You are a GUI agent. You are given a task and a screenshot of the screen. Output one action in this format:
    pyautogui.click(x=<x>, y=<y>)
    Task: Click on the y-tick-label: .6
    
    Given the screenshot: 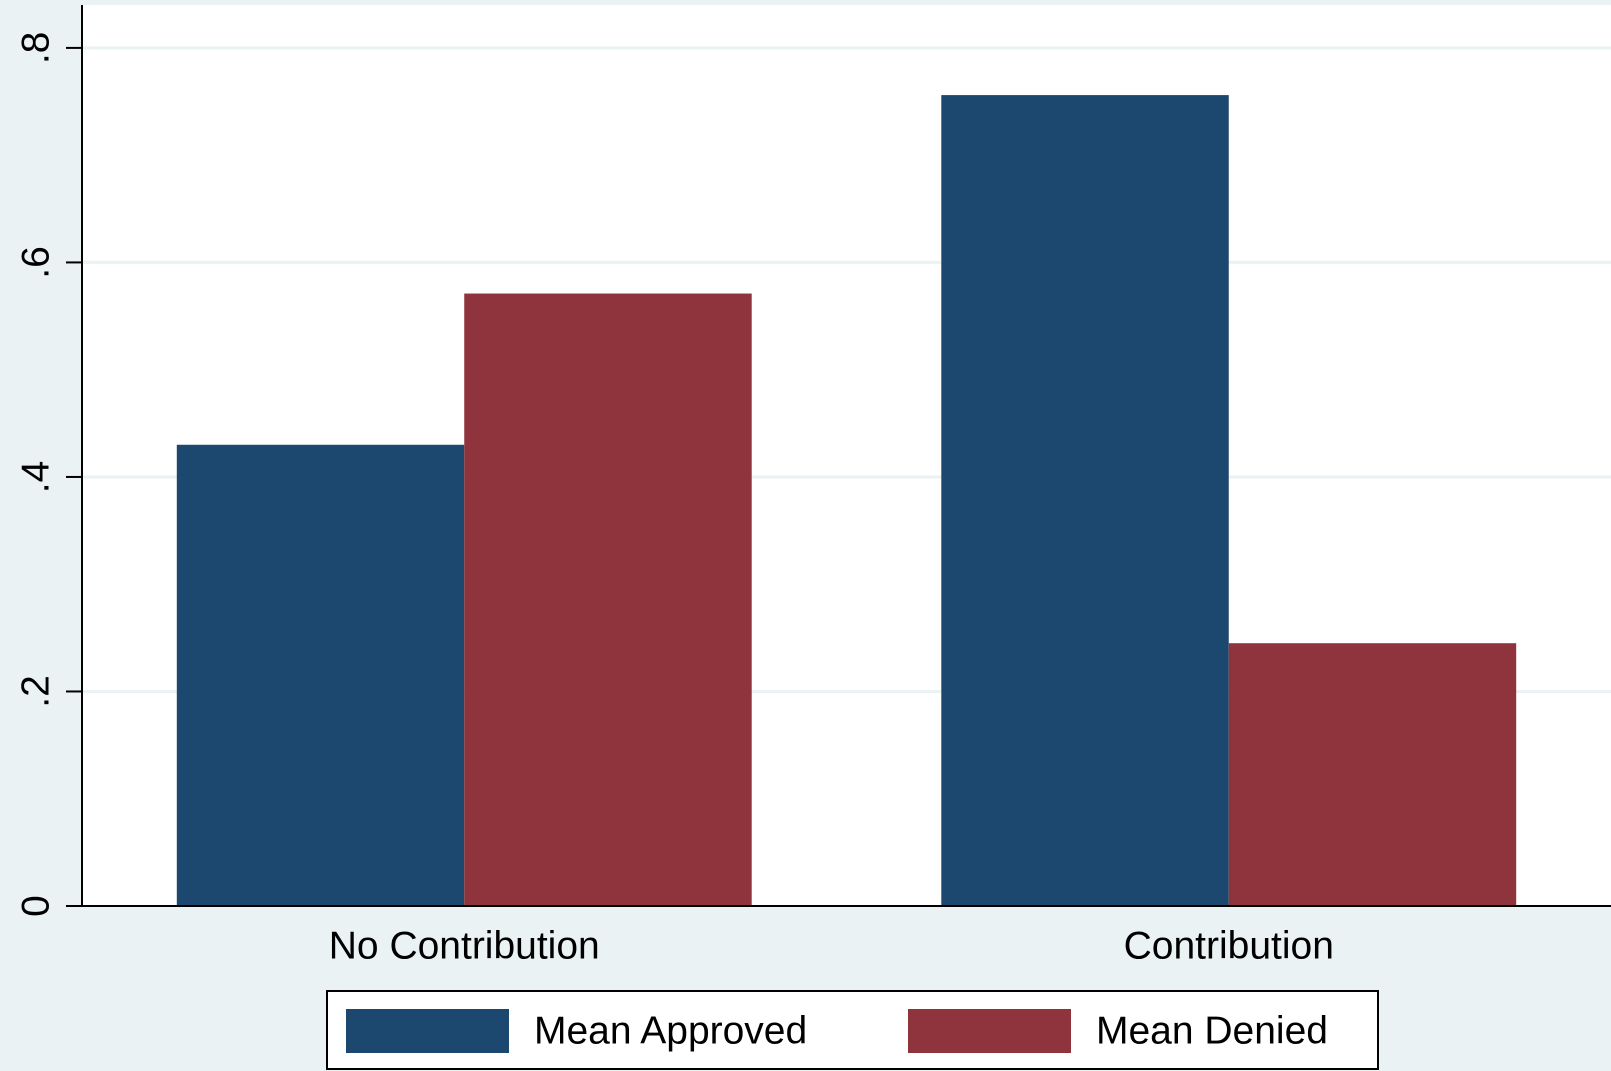 What is the action you would take?
    pyautogui.click(x=35, y=262)
    